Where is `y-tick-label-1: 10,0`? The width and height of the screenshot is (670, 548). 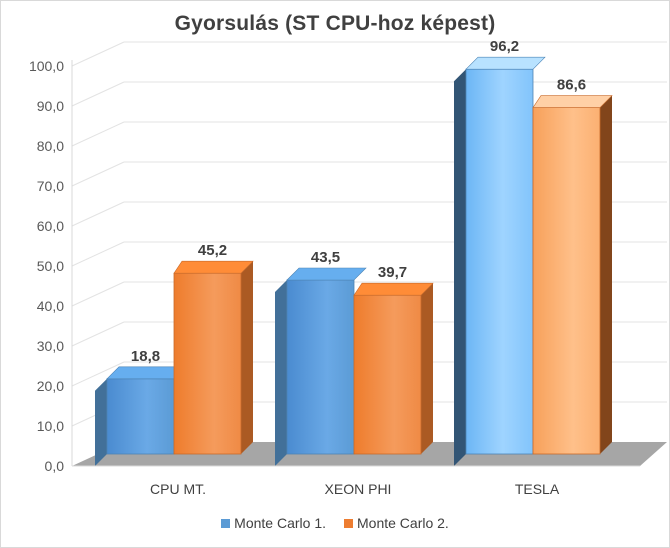 y-tick-label-1: 10,0 is located at coordinates (50, 426).